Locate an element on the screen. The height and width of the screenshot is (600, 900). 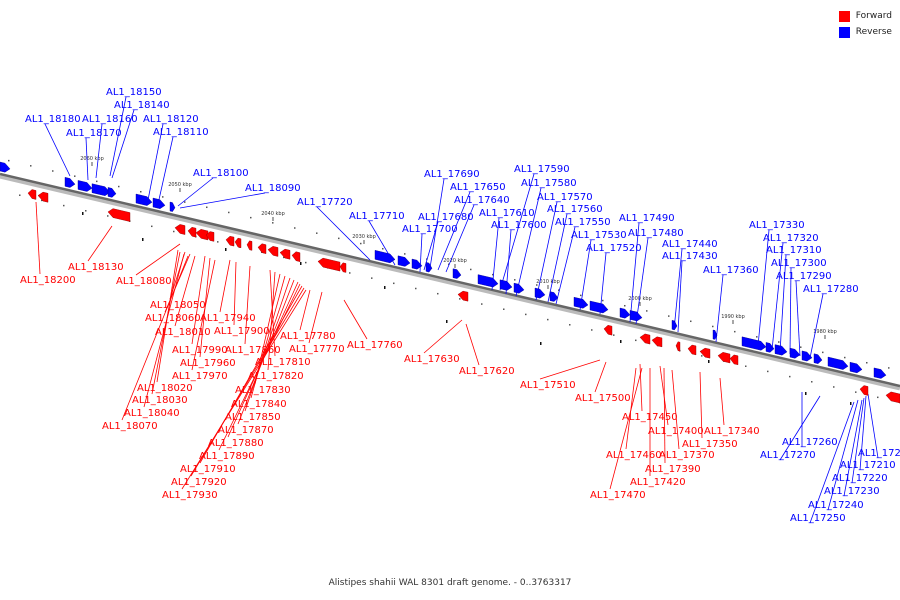
reverse-gene-label: AL1_17550 is located at coordinates (583, 222).